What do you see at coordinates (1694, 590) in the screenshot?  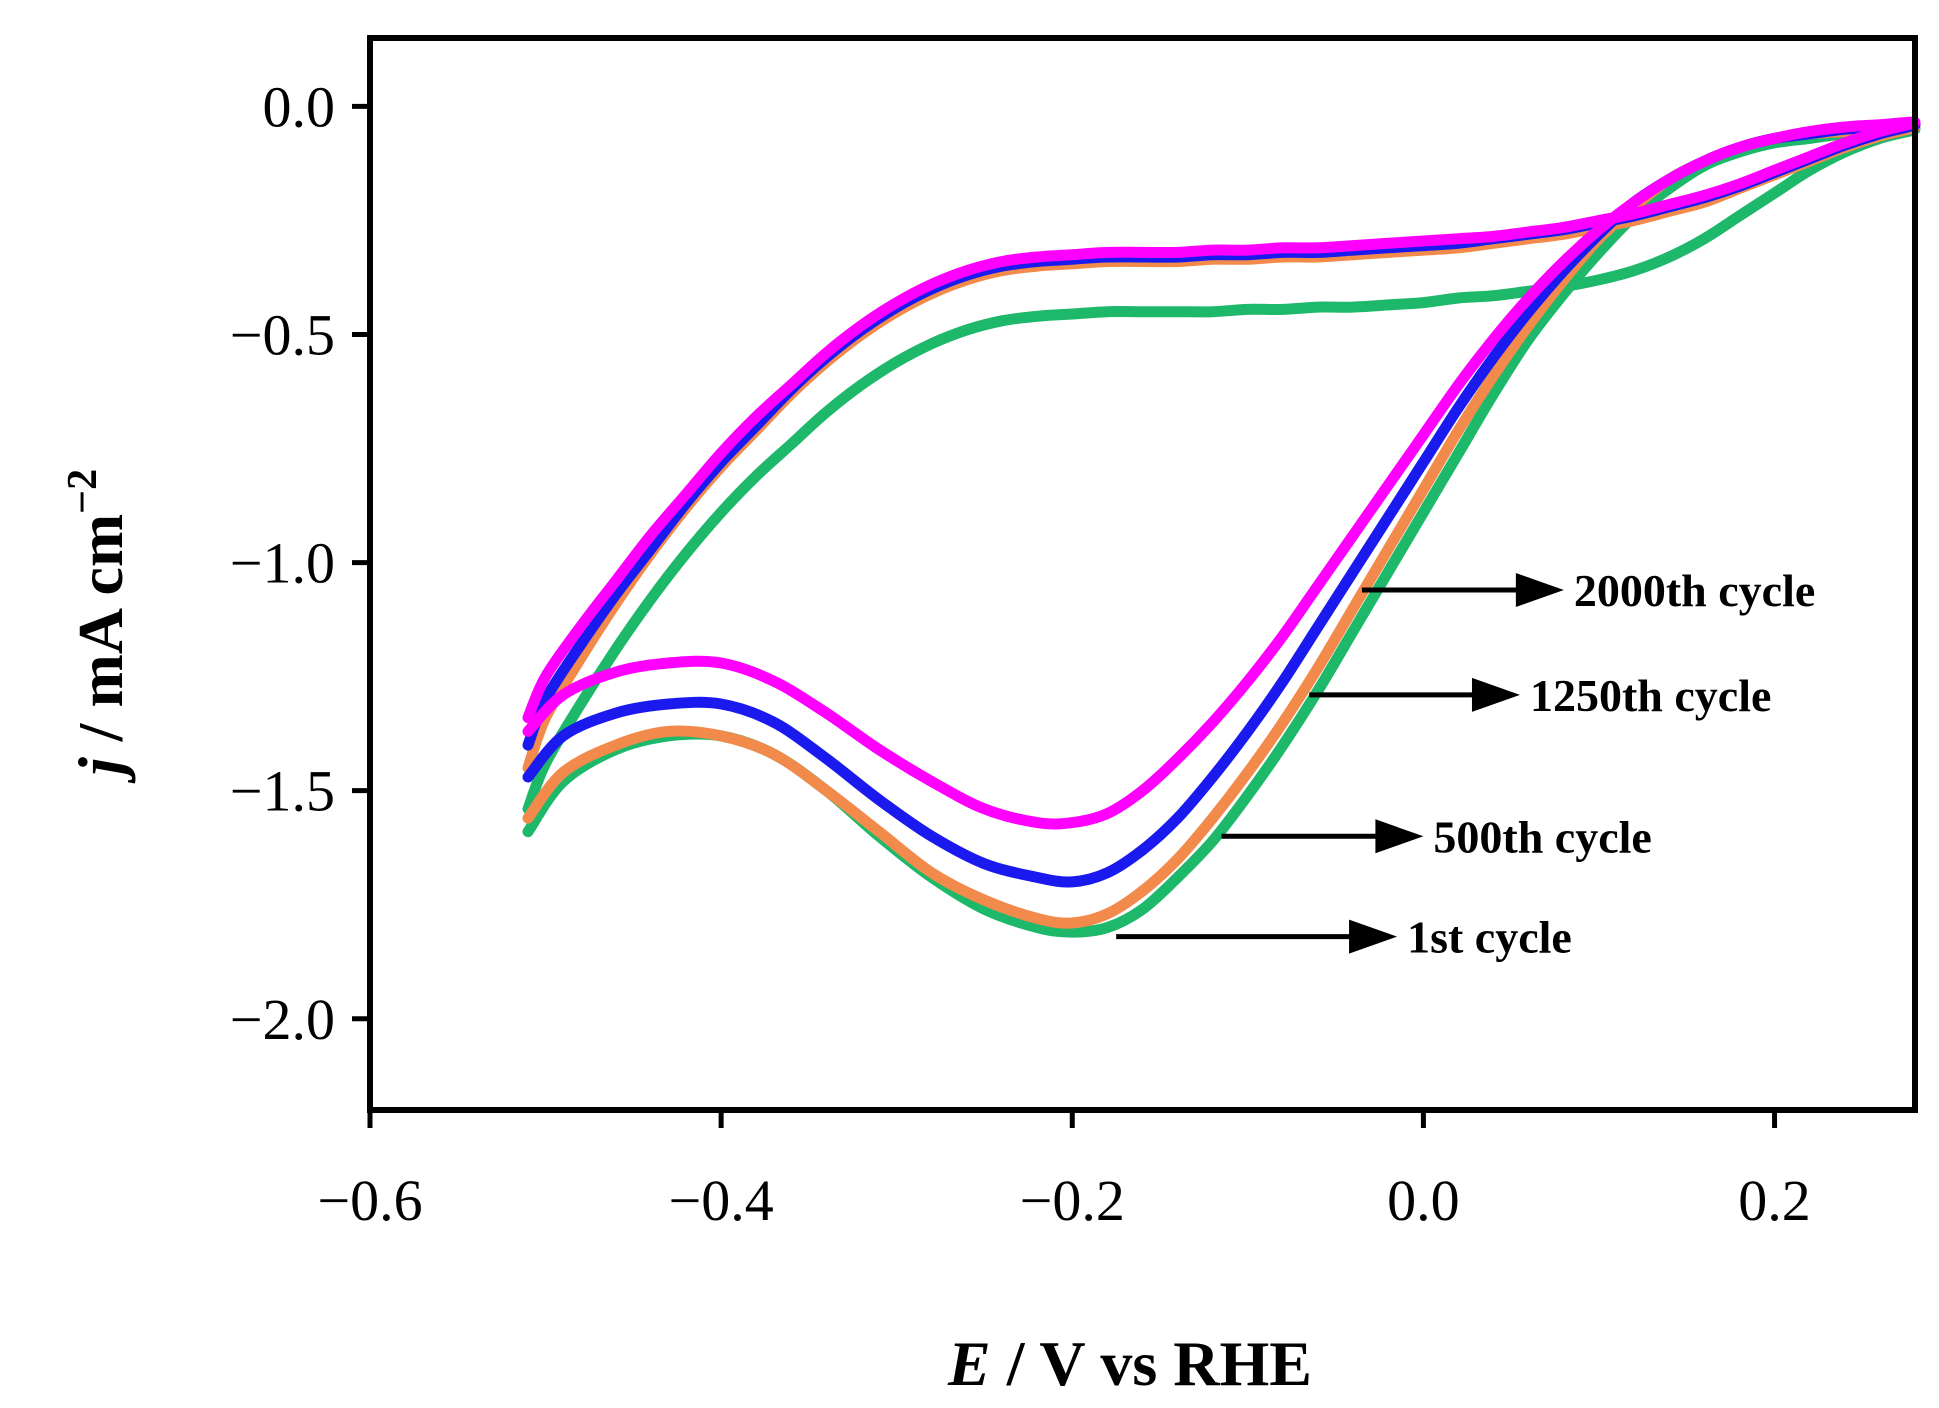 I see `annotation-label-1: 2000th cycle` at bounding box center [1694, 590].